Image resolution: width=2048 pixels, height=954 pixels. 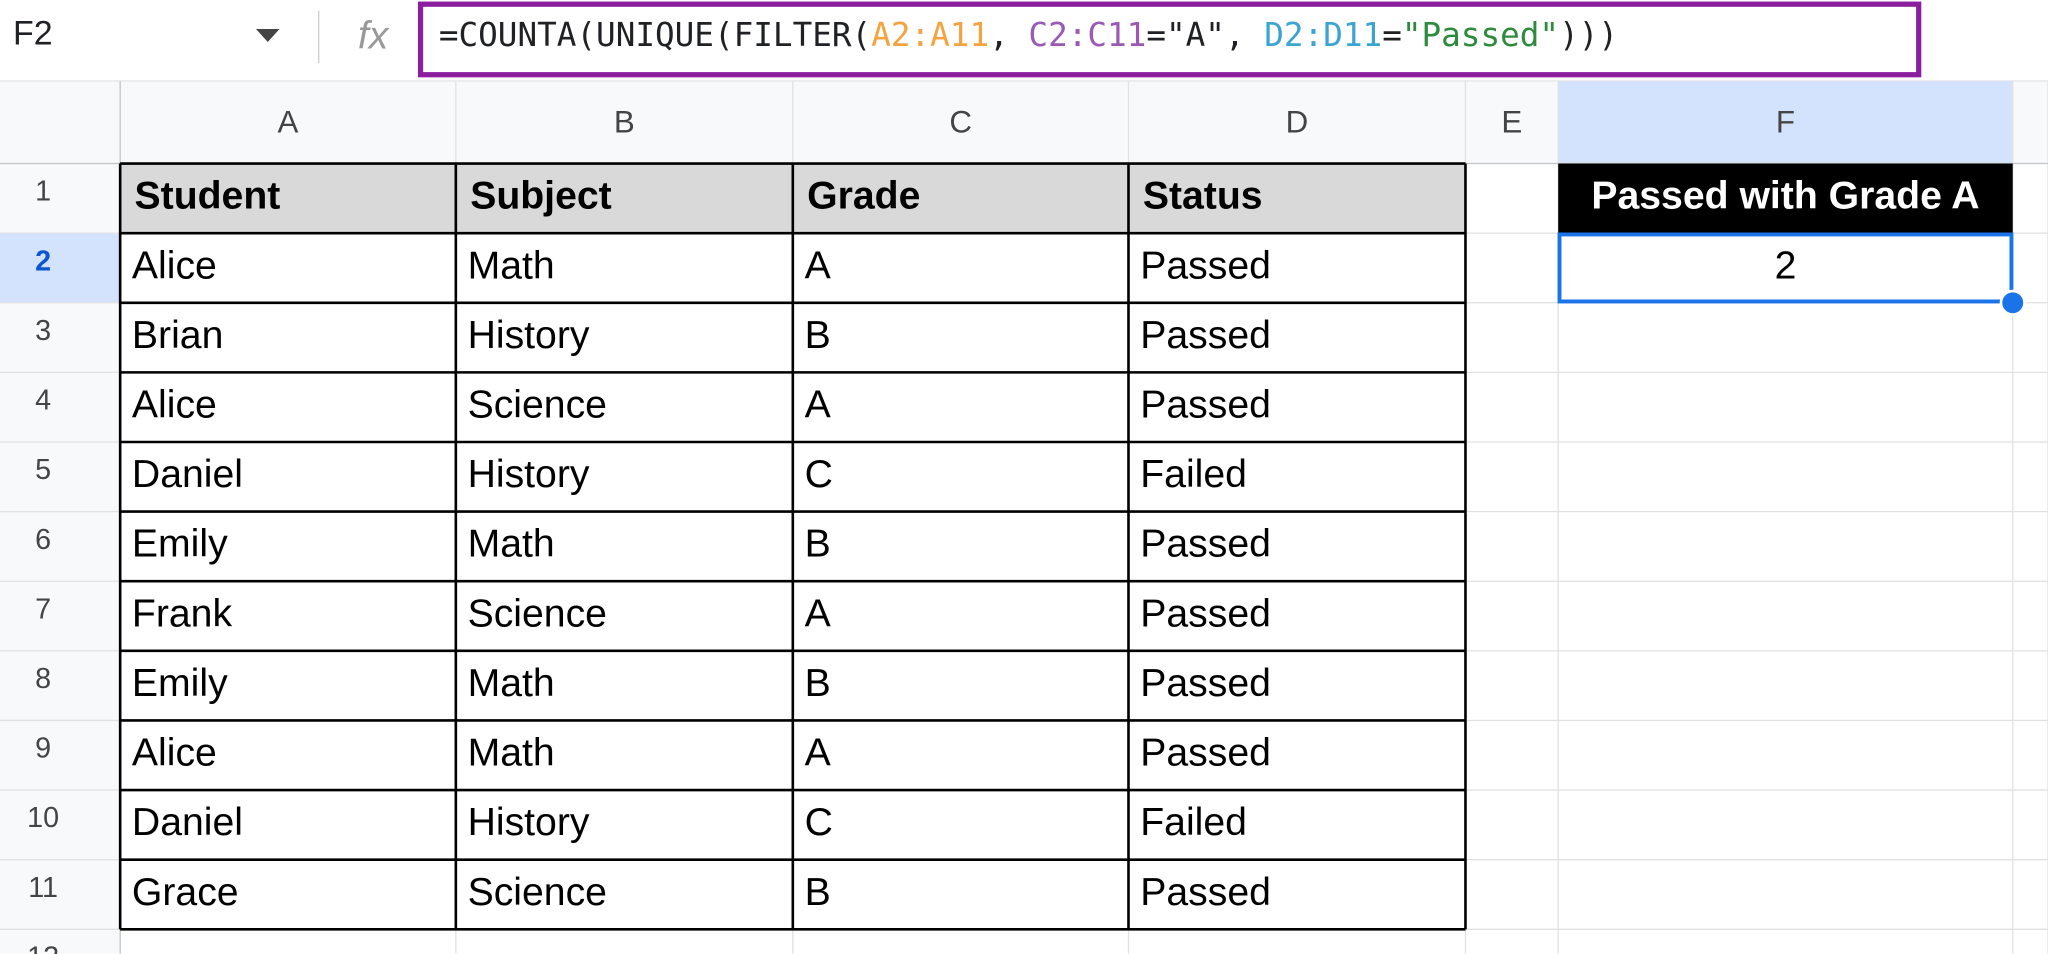 What do you see at coordinates (1392, 35) in the screenshot?
I see `formula-token: =` at bounding box center [1392, 35].